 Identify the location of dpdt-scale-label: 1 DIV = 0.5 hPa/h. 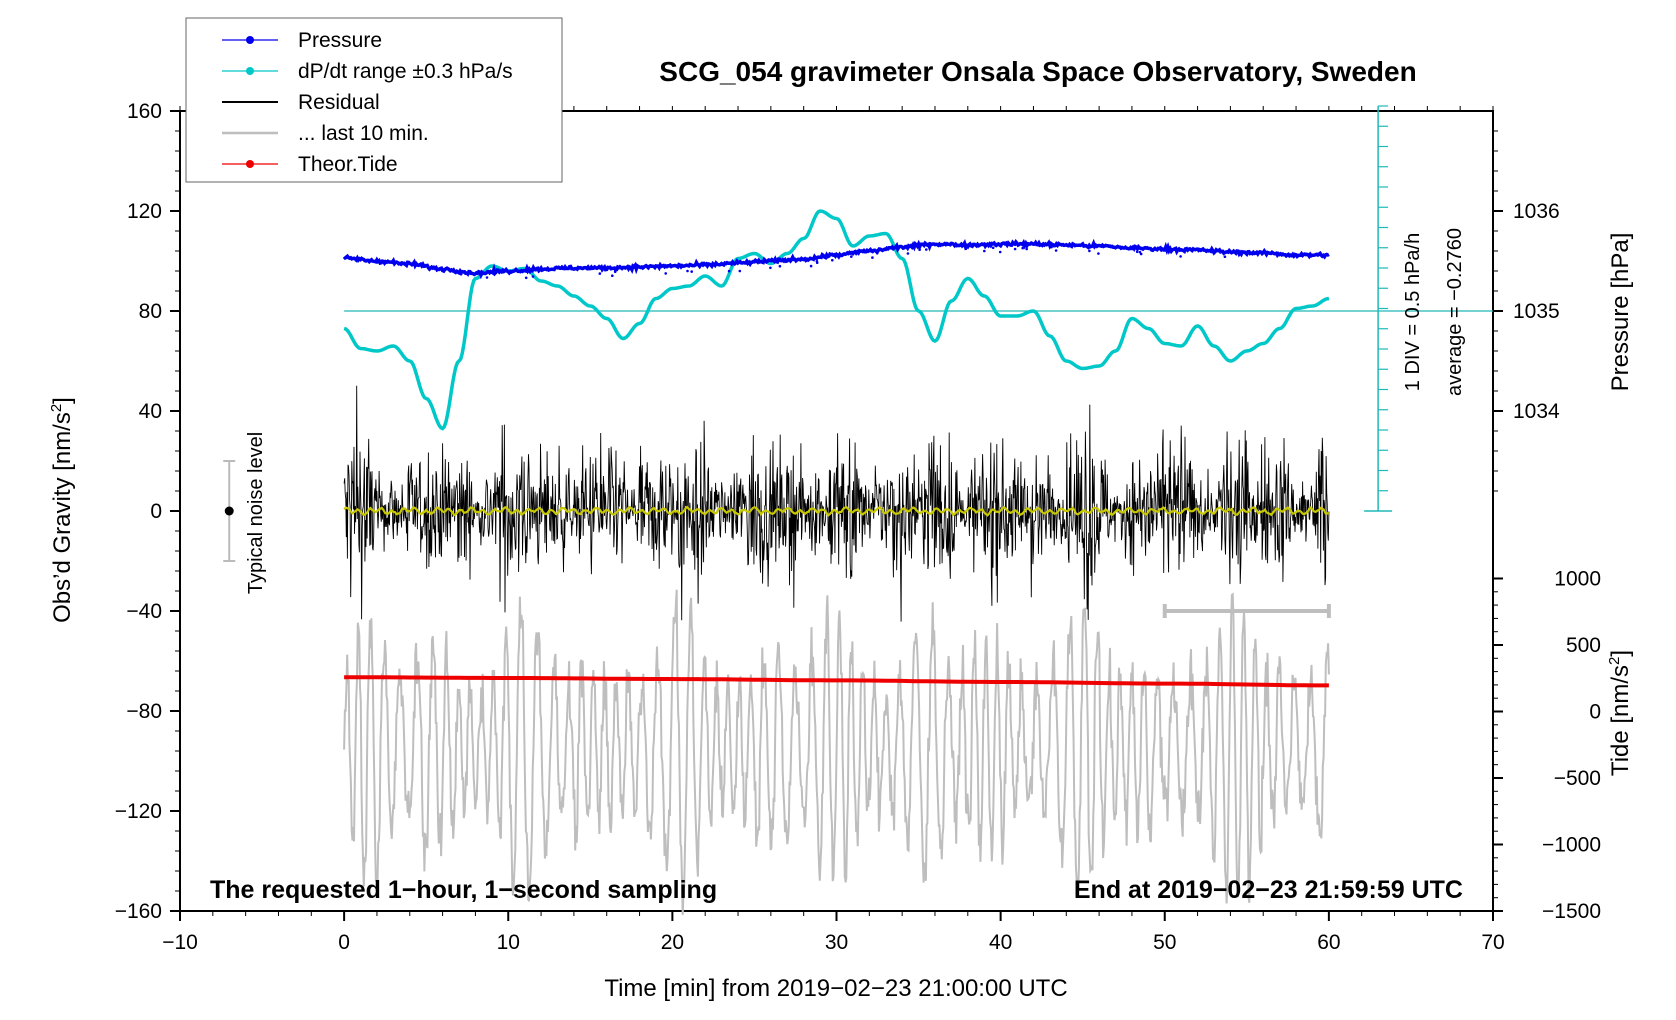
(1413, 312).